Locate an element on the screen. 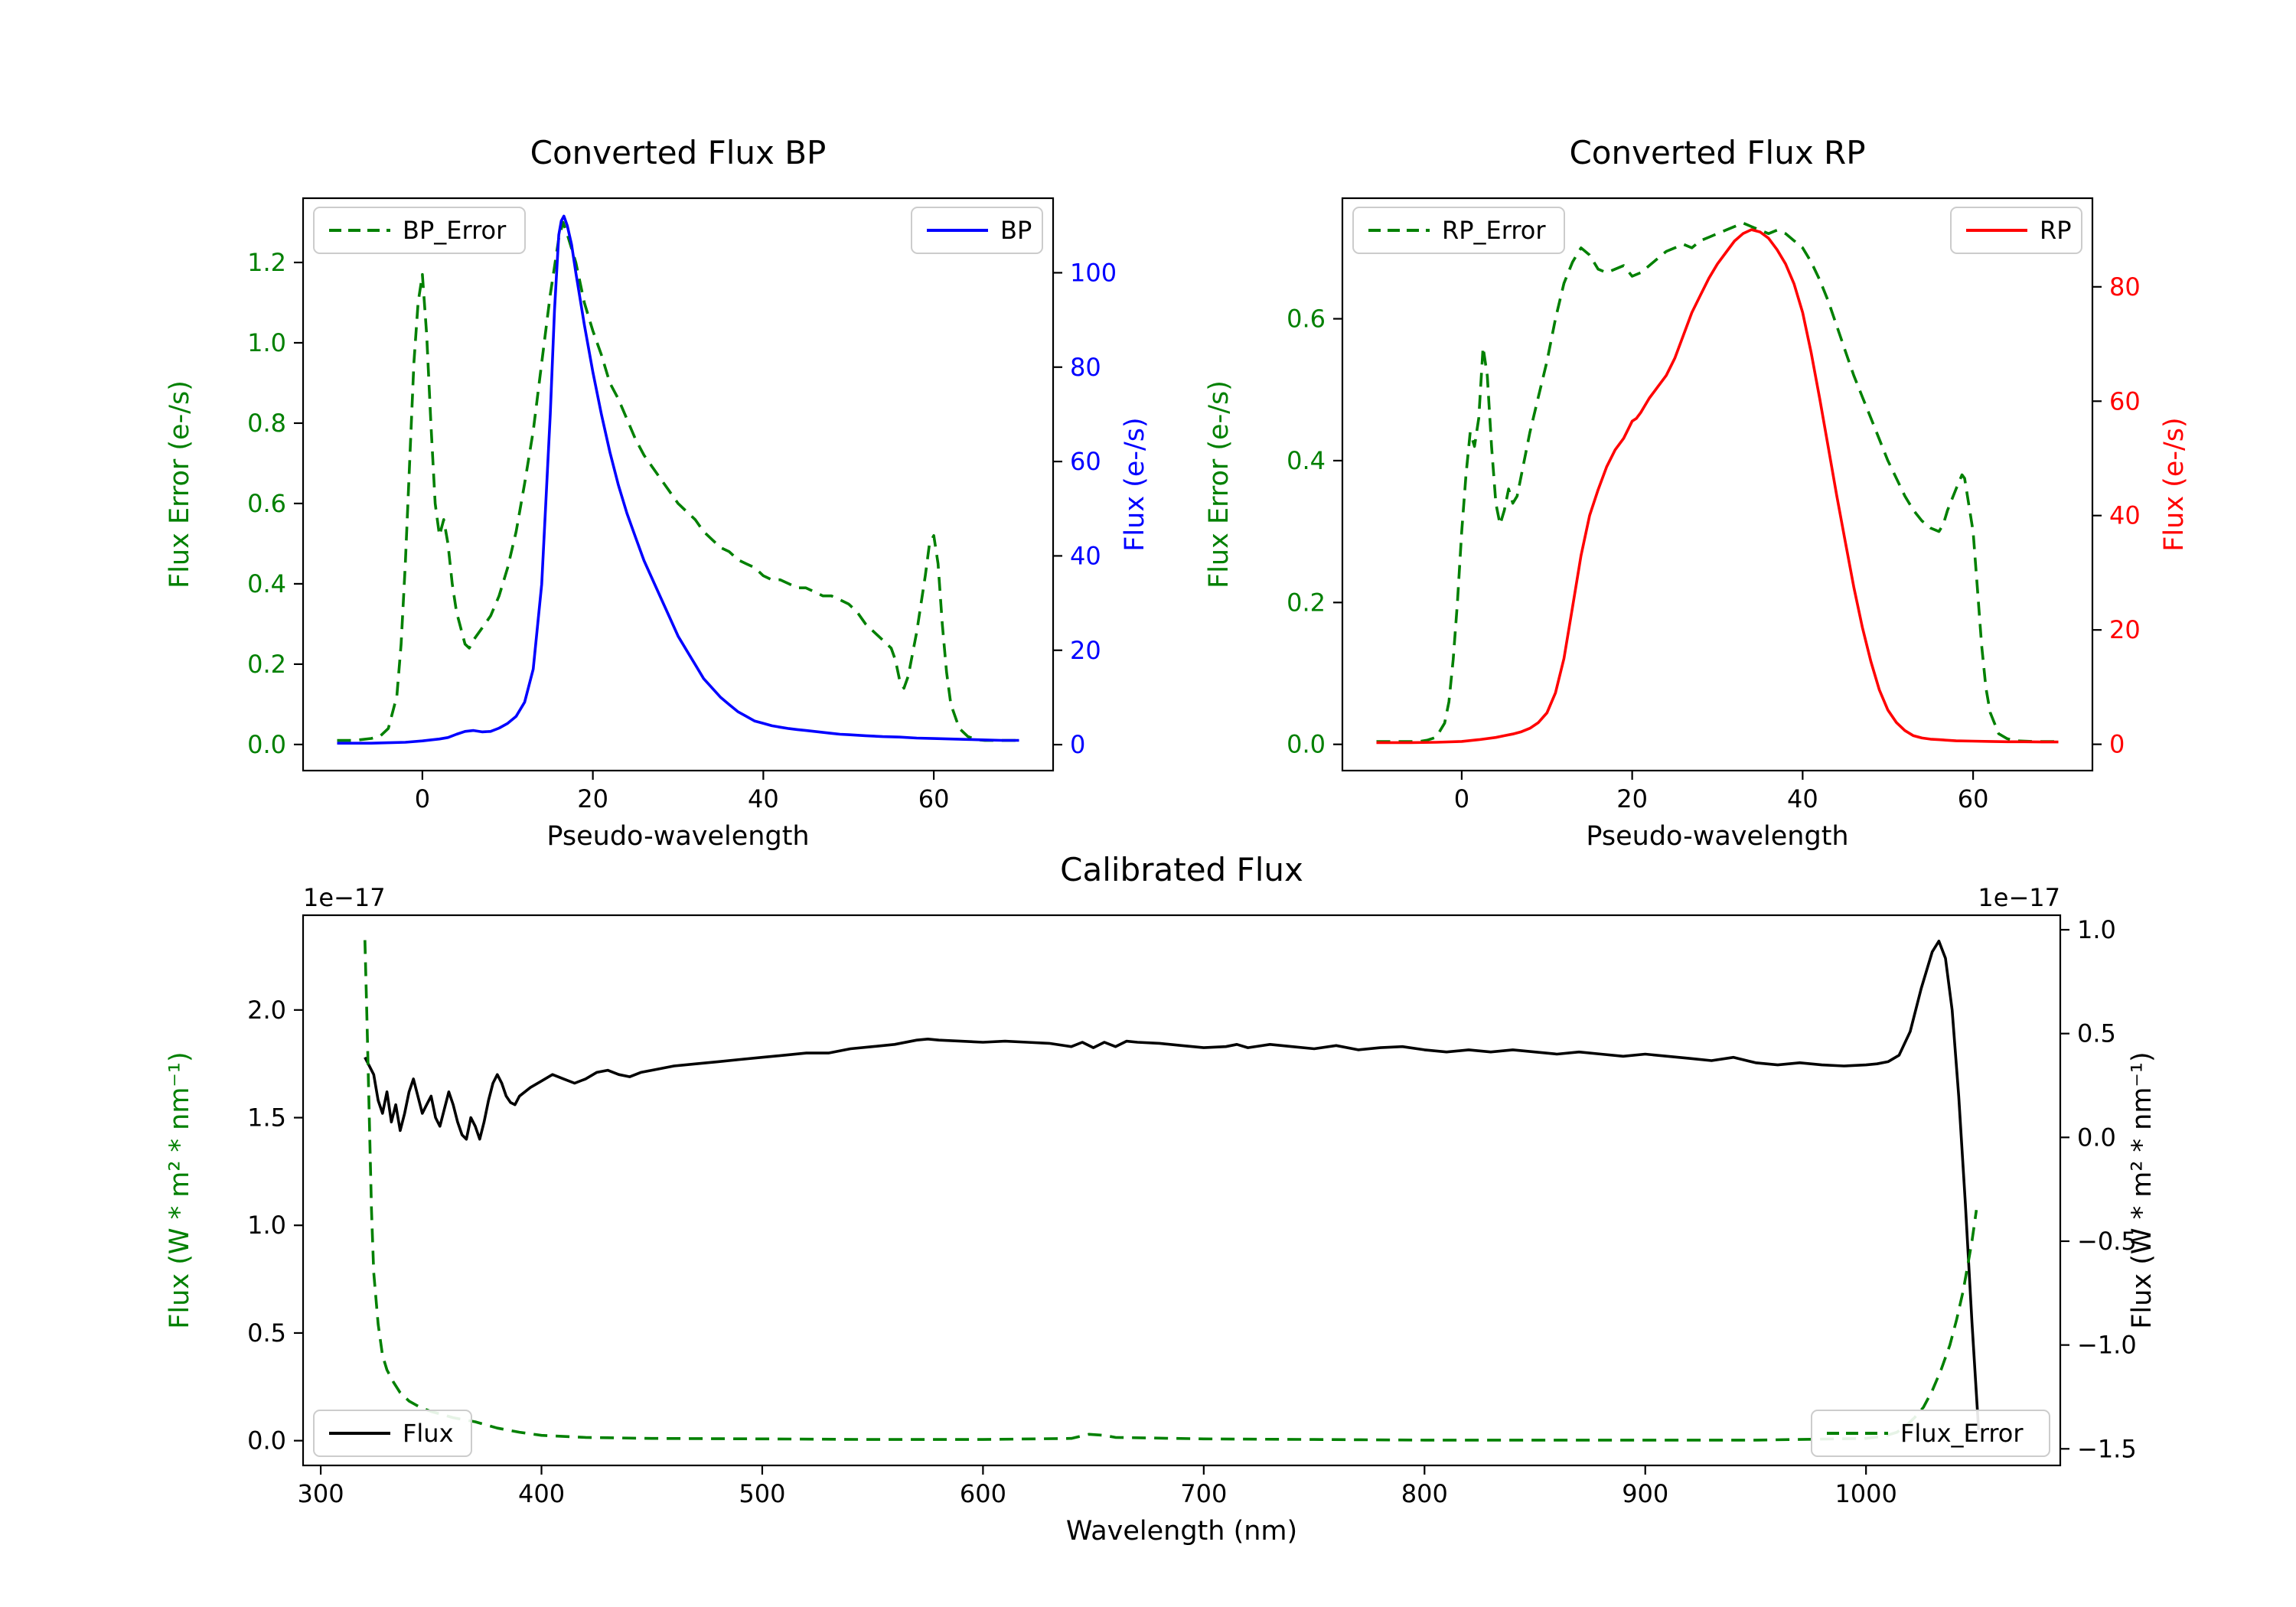 The width and height of the screenshot is (2296, 1607). y-tick-label-left: 0.5 is located at coordinates (266, 1333).